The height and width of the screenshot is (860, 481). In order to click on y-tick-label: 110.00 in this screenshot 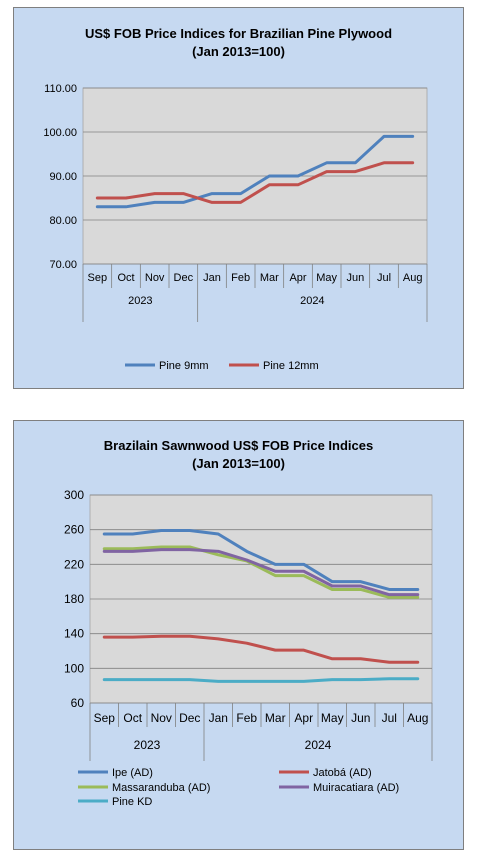, I will do `click(60, 89)`.